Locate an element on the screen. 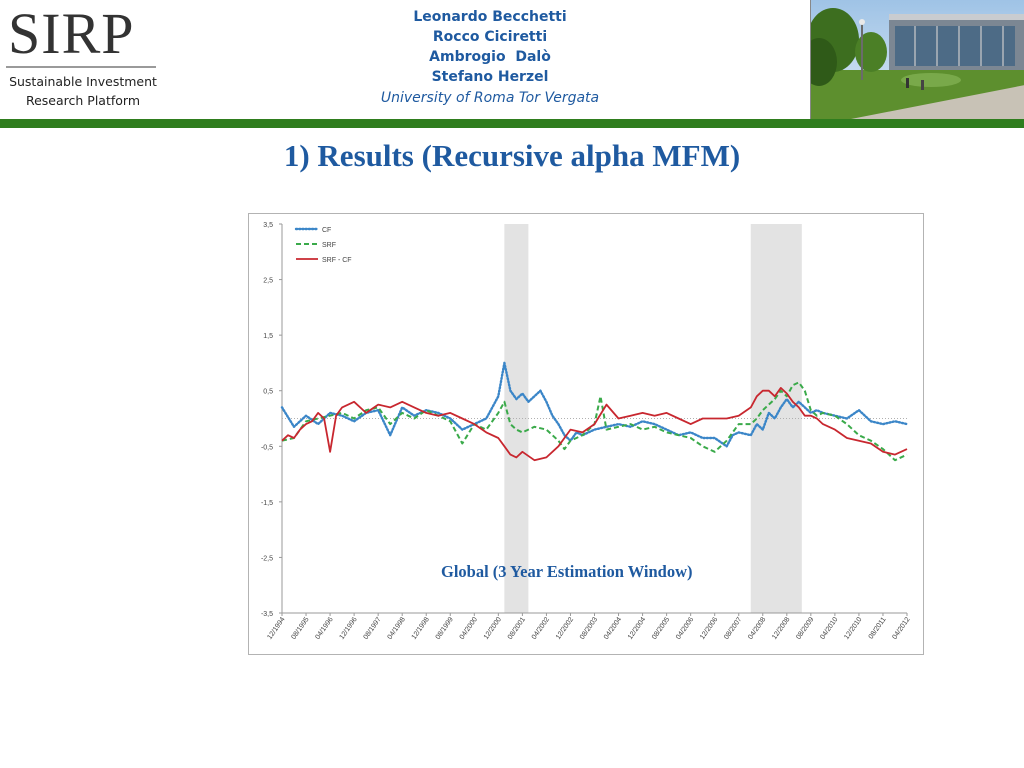  y-tick-label: -3,5 is located at coordinates (267, 614).